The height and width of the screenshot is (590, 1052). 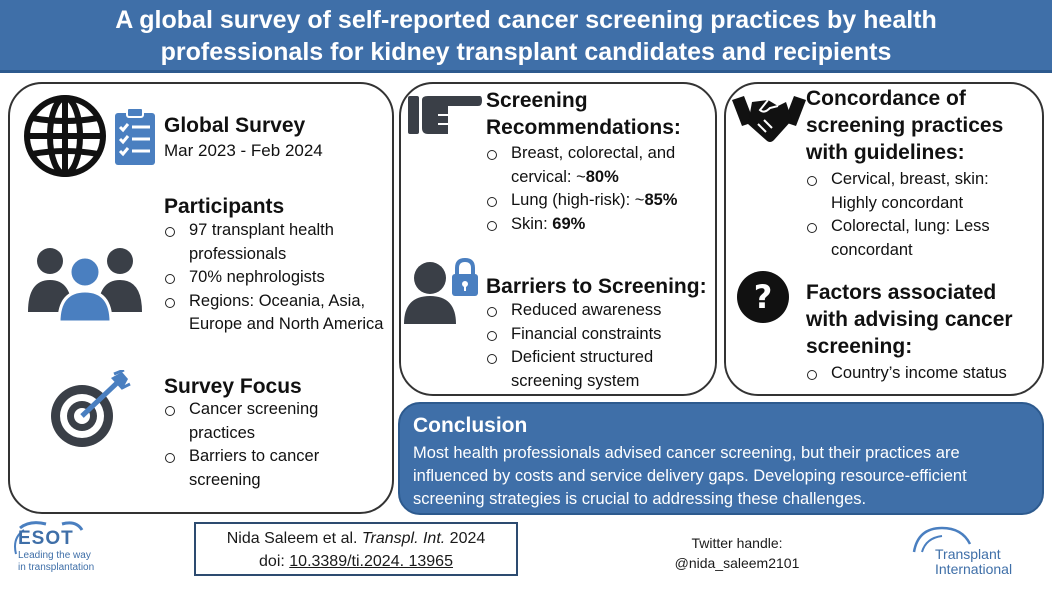 What do you see at coordinates (769, 119) in the screenshot?
I see `handshake-icon` at bounding box center [769, 119].